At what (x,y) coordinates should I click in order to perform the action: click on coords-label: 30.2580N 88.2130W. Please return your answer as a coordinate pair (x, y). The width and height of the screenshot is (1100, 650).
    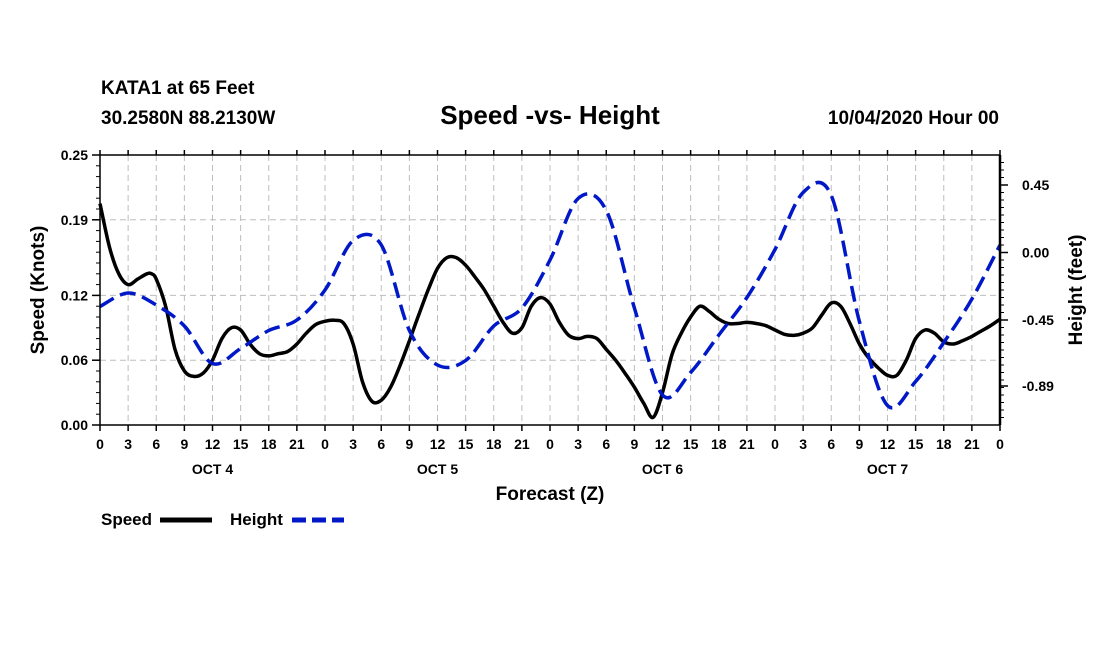
    Looking at the image, I should click on (188, 118).